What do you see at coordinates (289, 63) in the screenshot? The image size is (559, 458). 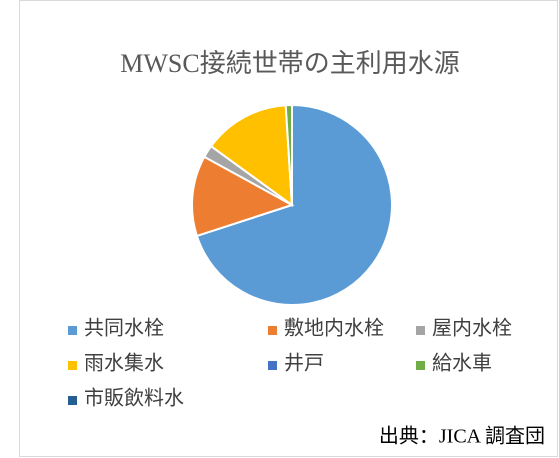 I see `chart-title: MWSC接続世帯の主利用水源` at bounding box center [289, 63].